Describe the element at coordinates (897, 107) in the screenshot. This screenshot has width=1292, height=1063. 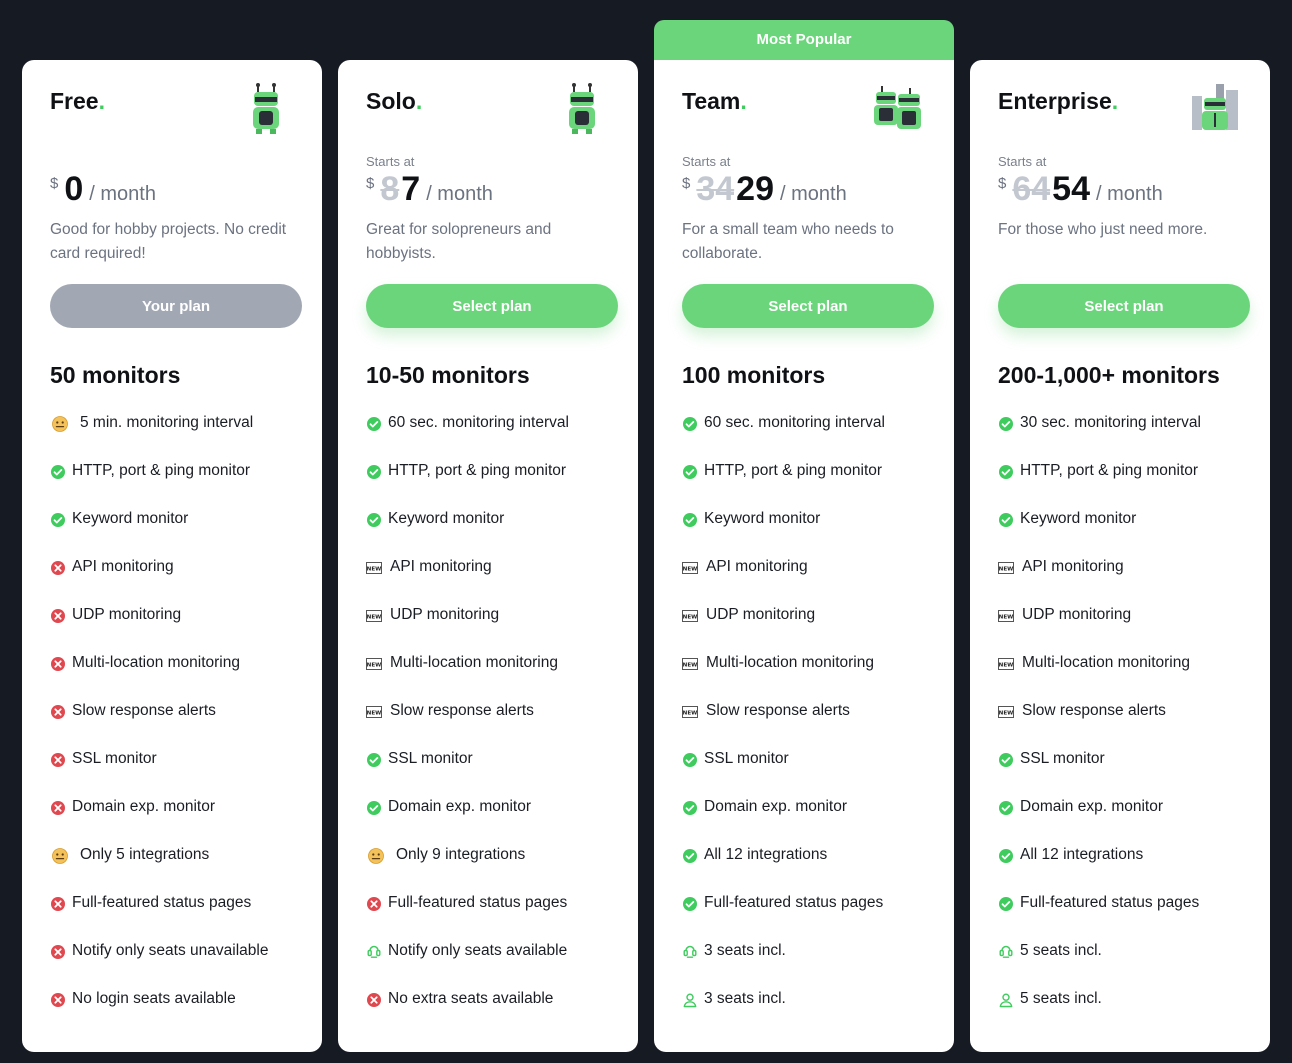
I see `robot-team-mascot-icon` at that location.